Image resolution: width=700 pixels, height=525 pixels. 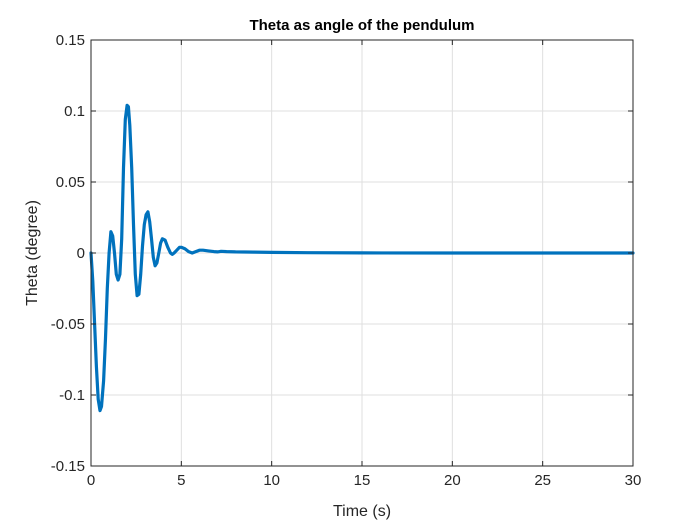 I want to click on x-axis-label: Time (s), so click(x=362, y=511).